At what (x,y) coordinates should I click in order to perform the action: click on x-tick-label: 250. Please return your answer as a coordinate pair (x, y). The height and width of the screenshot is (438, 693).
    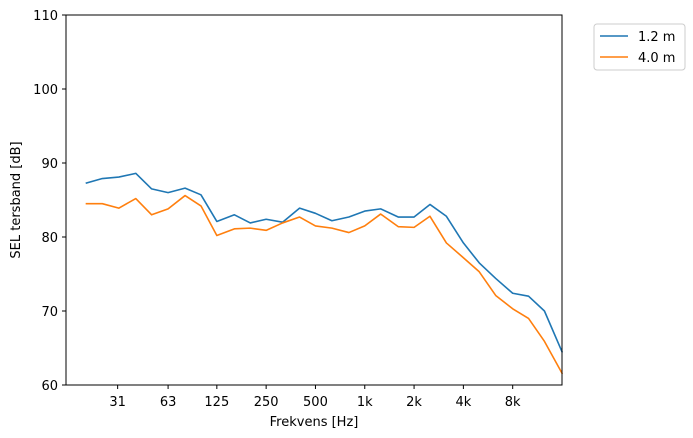
    Looking at the image, I should click on (266, 402).